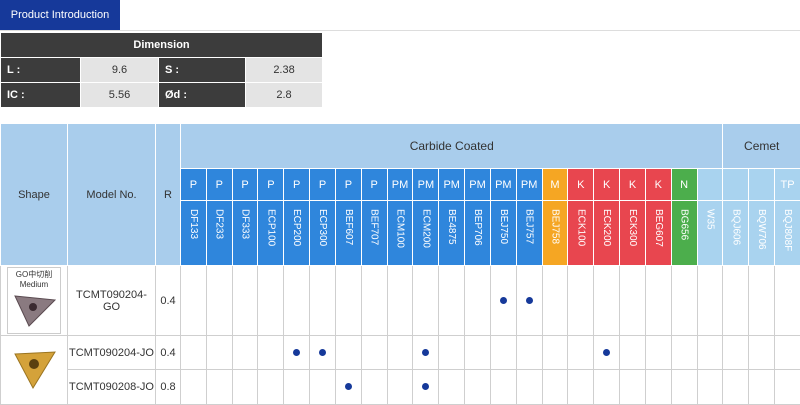  Describe the element at coordinates (658, 224) in the screenshot. I see `grade-name: BEG607` at that location.